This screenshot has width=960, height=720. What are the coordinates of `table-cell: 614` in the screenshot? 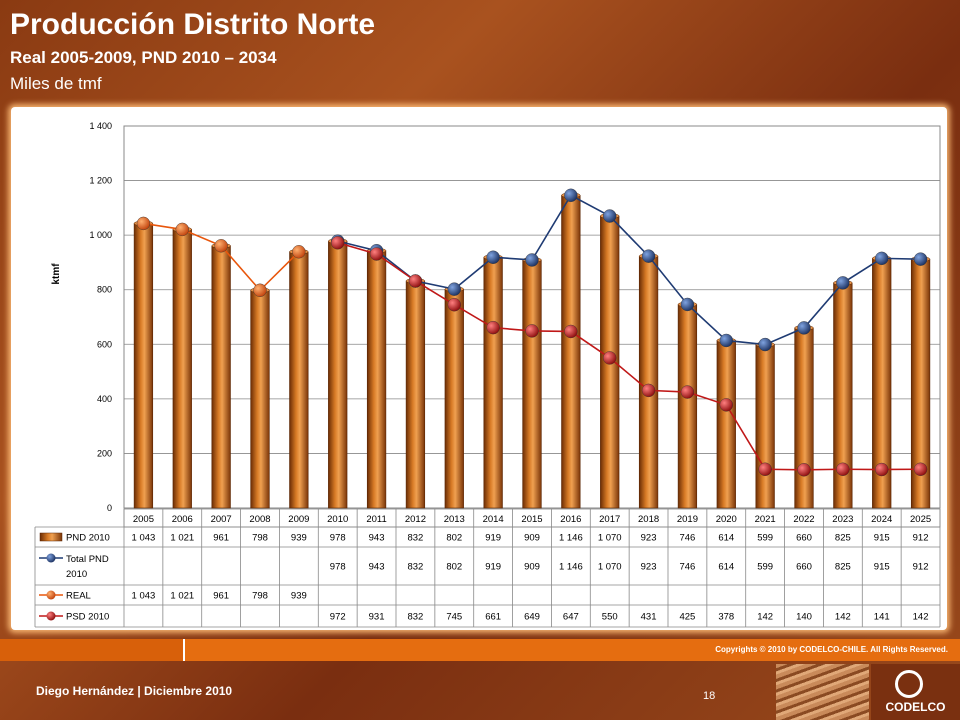 It's located at (726, 567).